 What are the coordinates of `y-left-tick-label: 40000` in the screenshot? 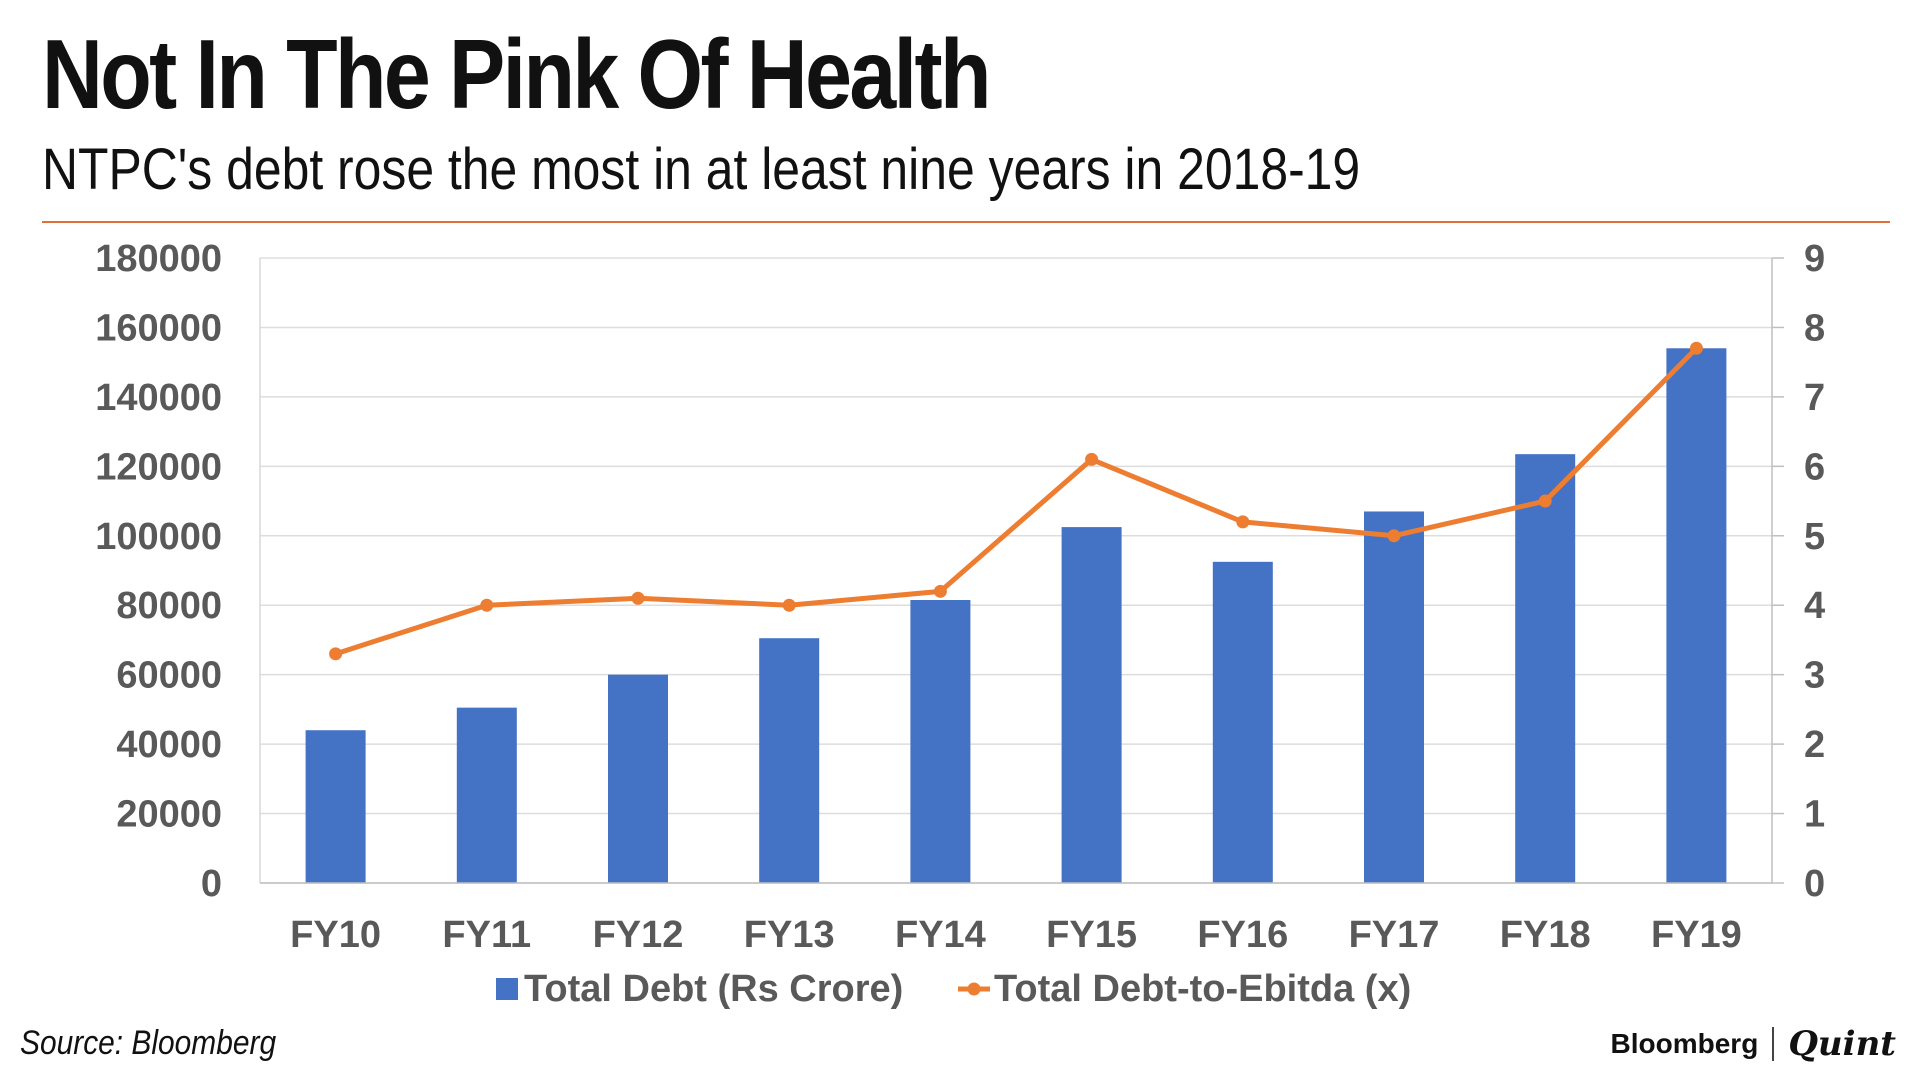 It's located at (169, 745).